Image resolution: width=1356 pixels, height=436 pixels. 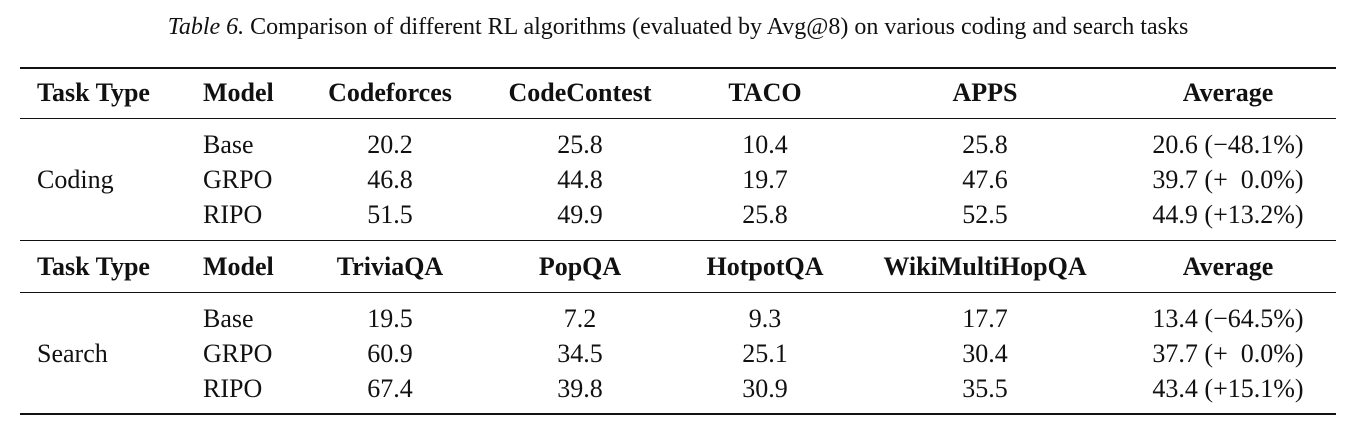 I want to click on bottom-rule, so click(x=678, y=414).